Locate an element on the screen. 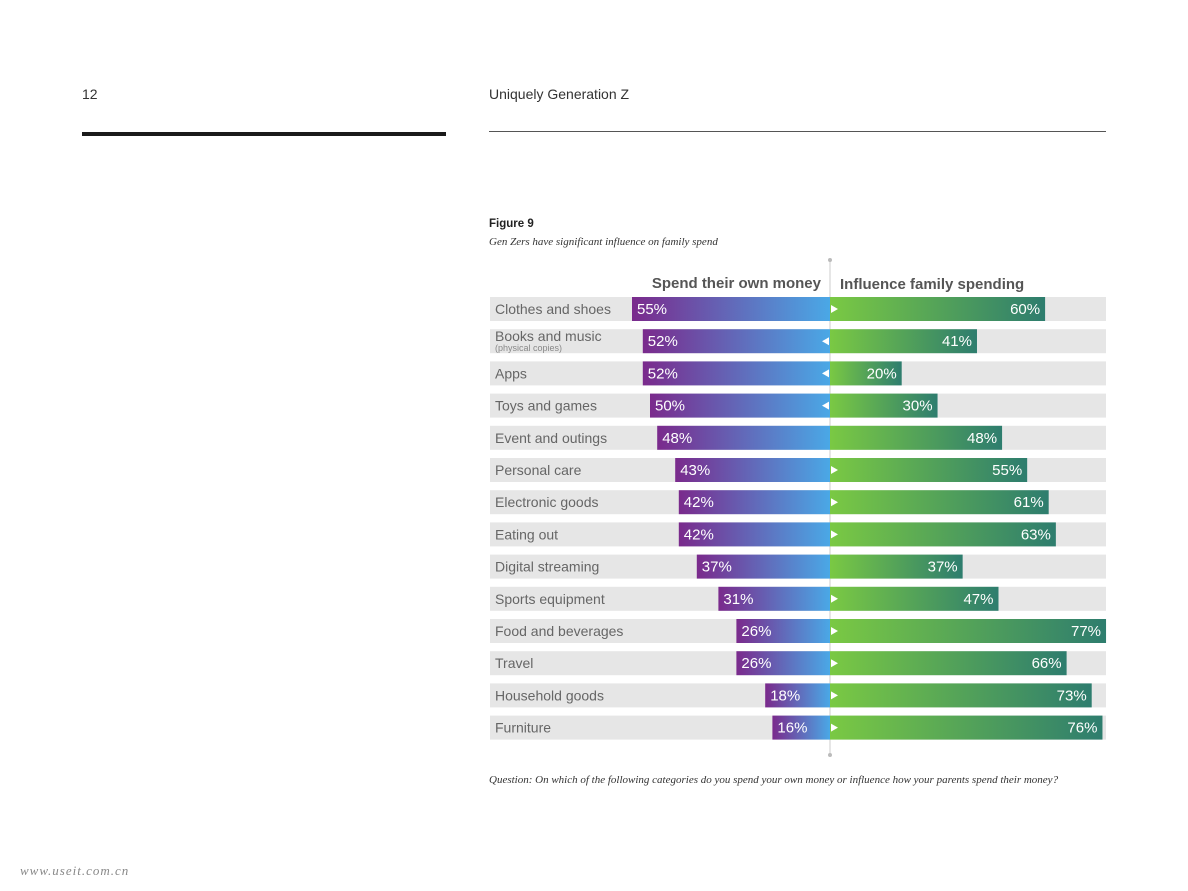  value-label-influence-family: 61% is located at coordinates (1029, 502).